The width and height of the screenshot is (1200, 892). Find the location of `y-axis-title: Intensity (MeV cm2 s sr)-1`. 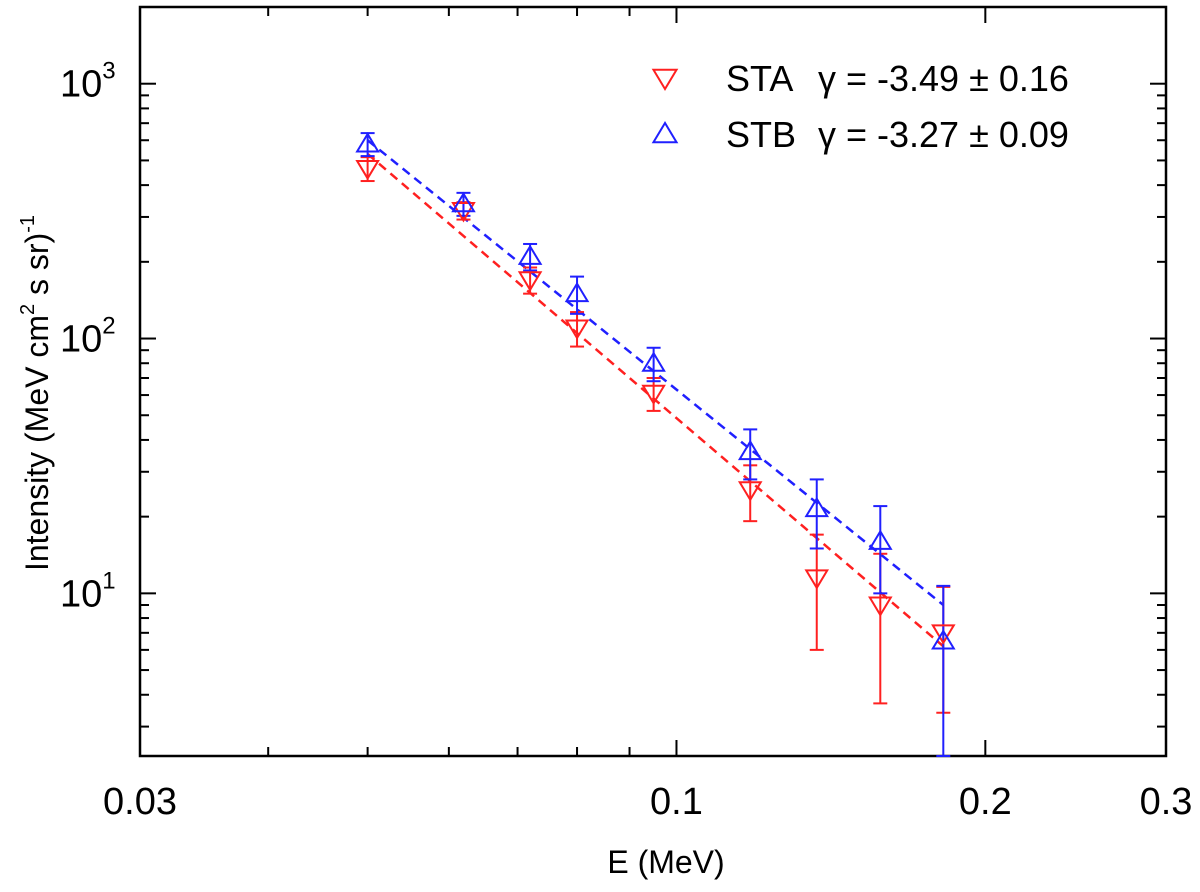

y-axis-title: Intensity (MeV cm2 s sr)-1 is located at coordinates (36, 393).